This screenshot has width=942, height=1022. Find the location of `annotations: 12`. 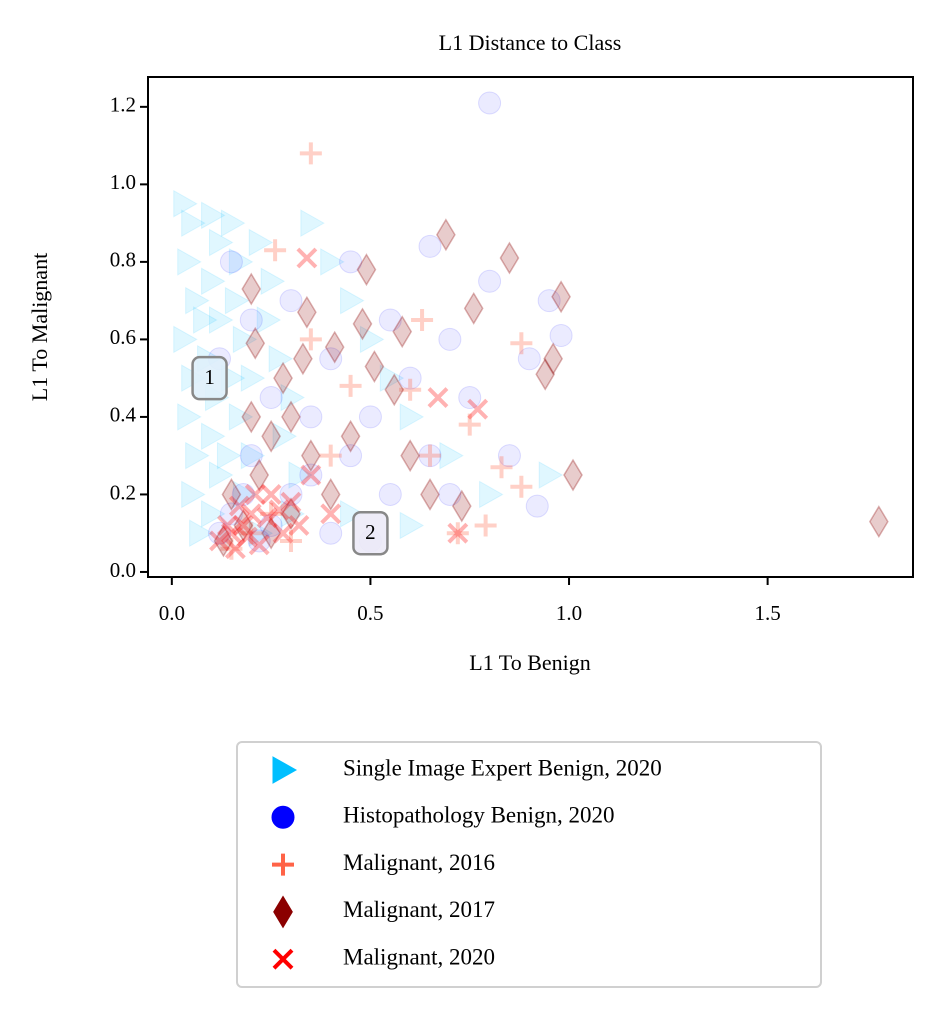

annotations: 12 is located at coordinates (290, 455).